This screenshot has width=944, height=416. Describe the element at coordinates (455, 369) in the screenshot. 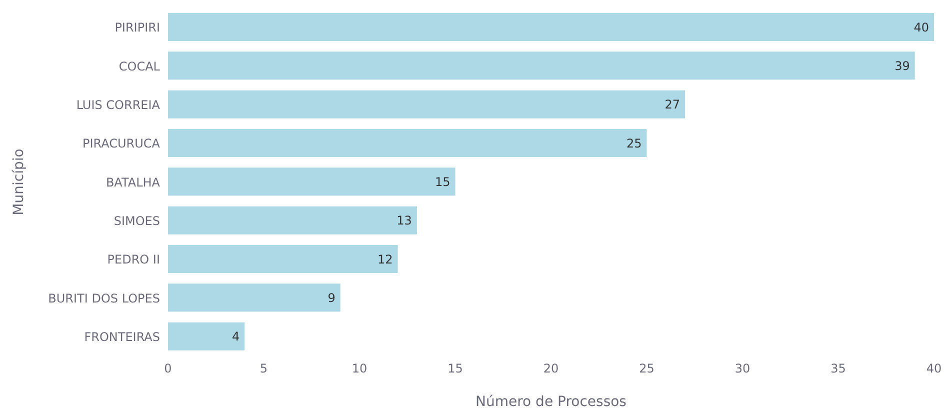

I see `x-tick-label: 15` at that location.